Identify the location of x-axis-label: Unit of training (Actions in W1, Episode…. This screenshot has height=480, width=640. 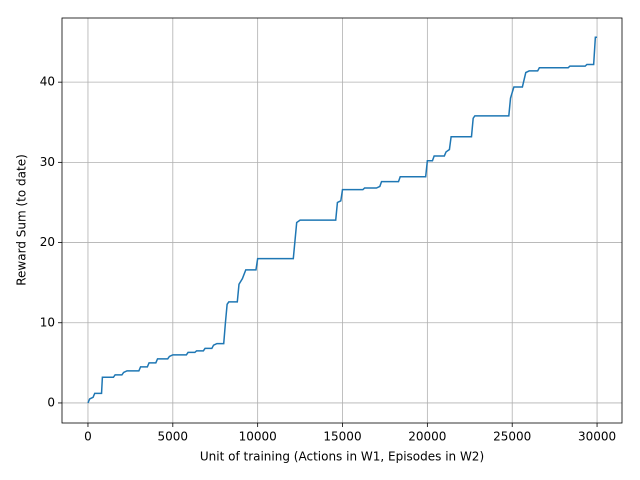
(342, 457).